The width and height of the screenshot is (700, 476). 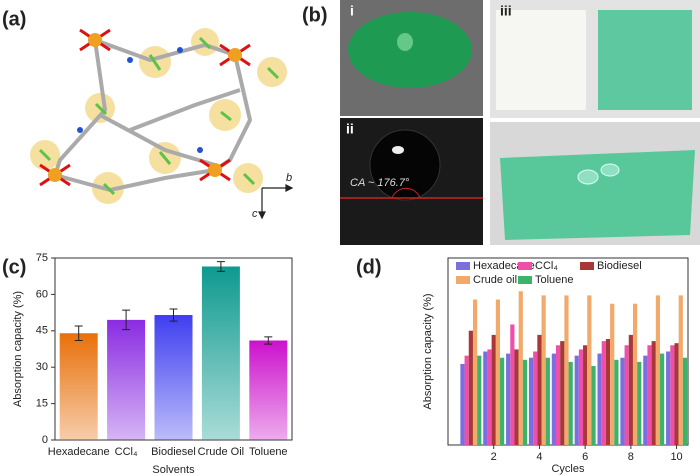 What do you see at coordinates (268, 452) in the screenshot?
I see `x-tick-label: Toluene` at bounding box center [268, 452].